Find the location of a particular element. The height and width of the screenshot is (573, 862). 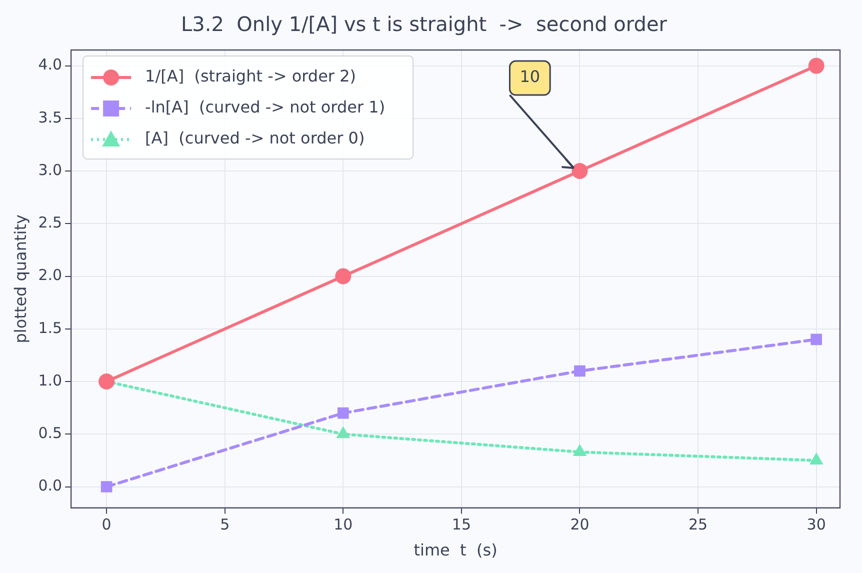

y-tick-label: 2.0 is located at coordinates (50, 275).